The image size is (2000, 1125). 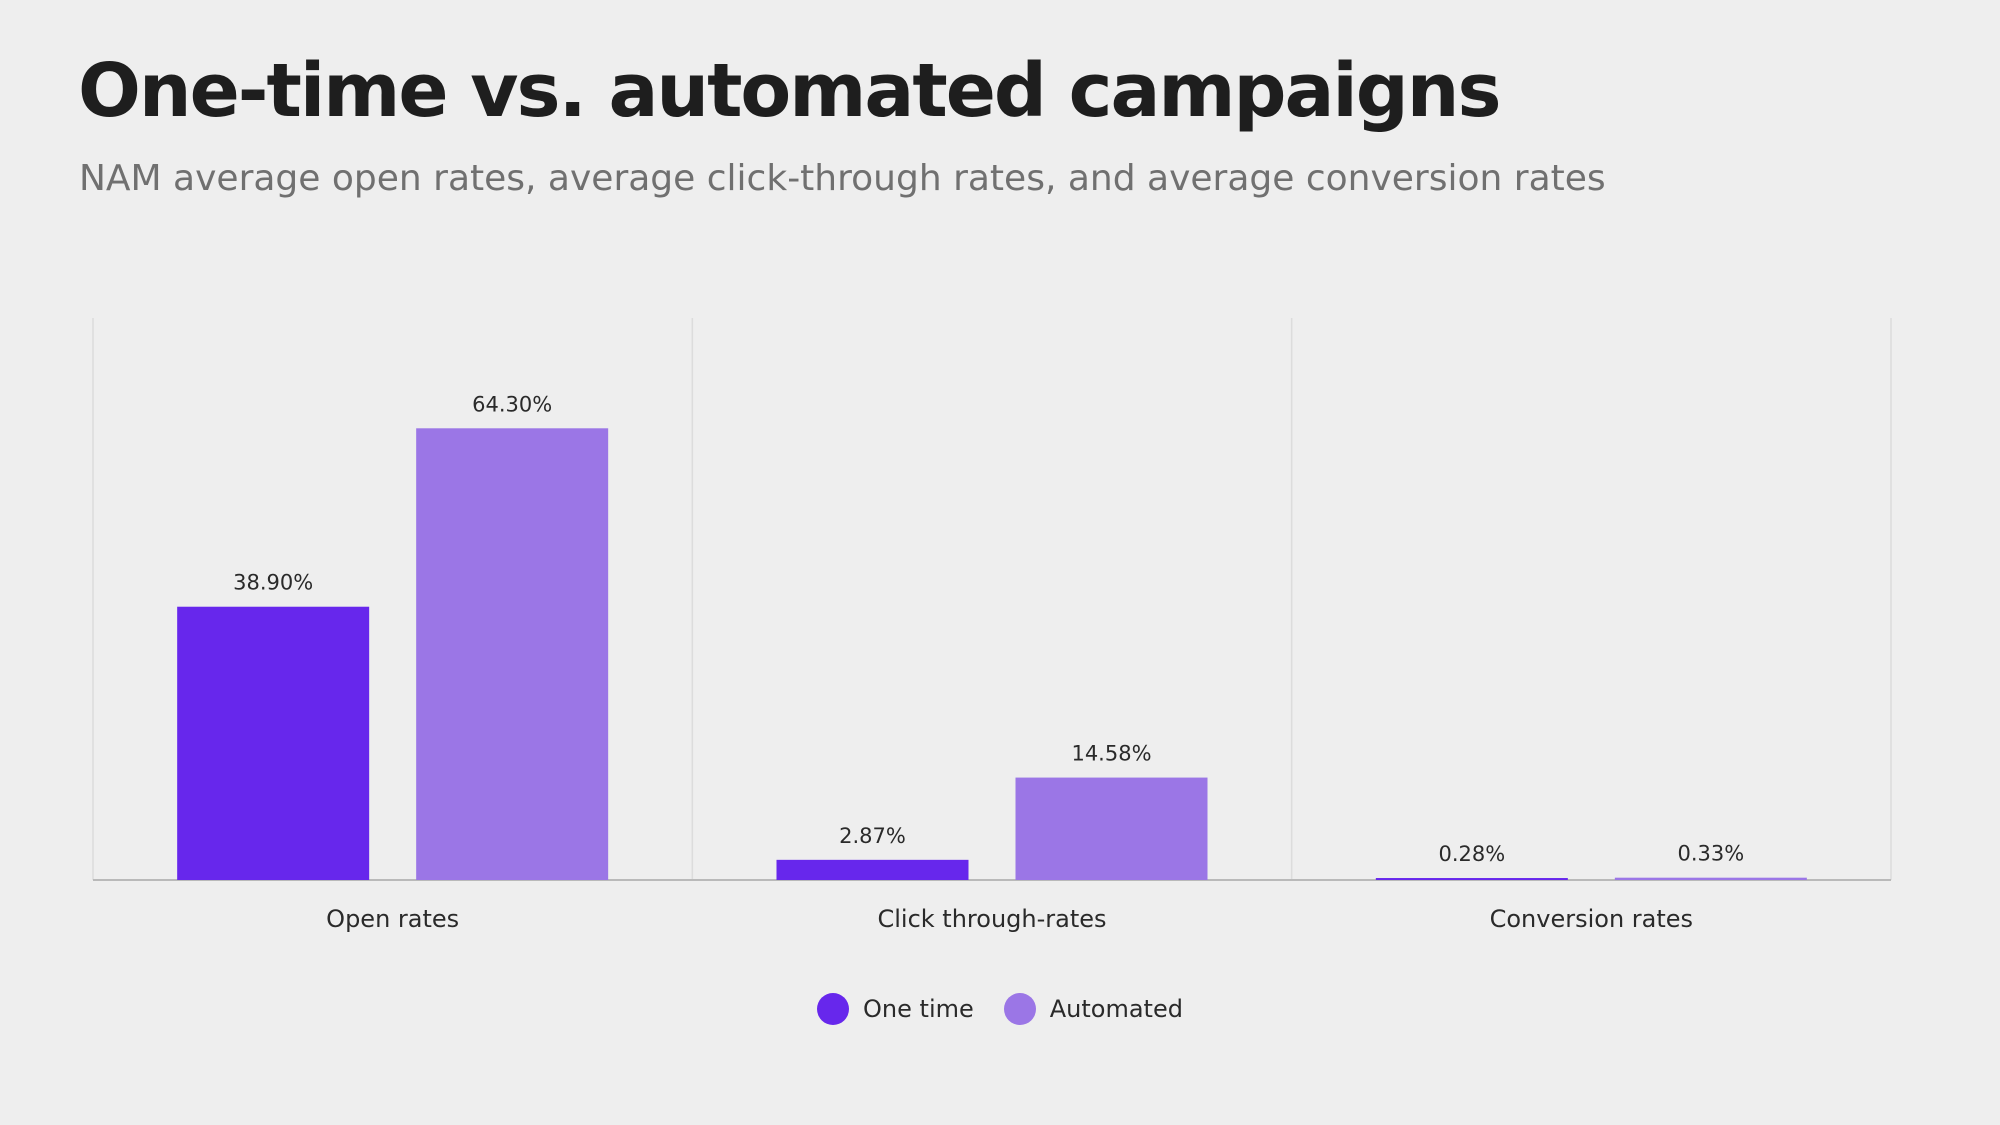 What do you see at coordinates (1710, 854) in the screenshot?
I see `data-label: 0.33%` at bounding box center [1710, 854].